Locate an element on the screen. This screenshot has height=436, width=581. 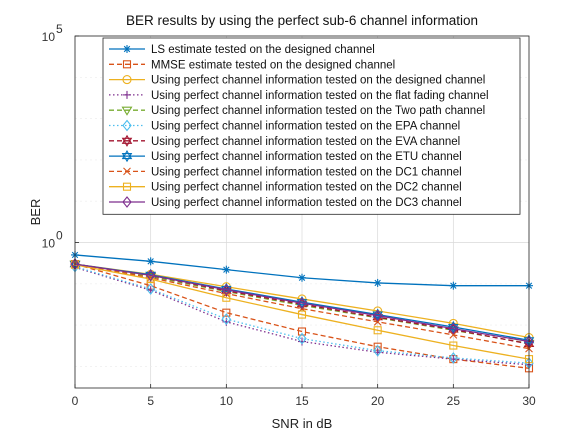
x-tick-label: 15 is located at coordinates (302, 401).